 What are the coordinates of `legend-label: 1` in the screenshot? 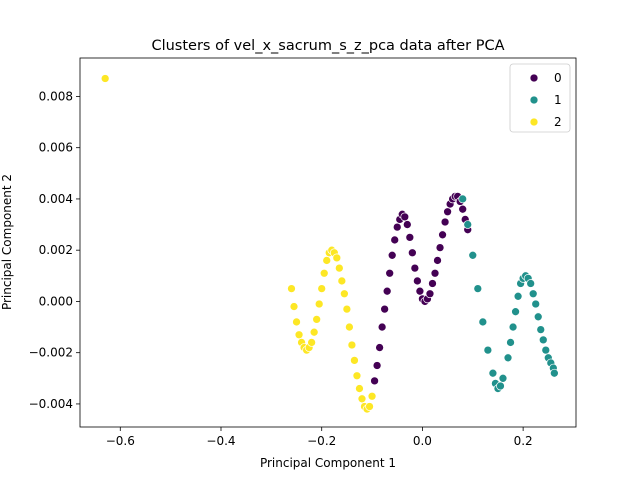 It's located at (558, 100).